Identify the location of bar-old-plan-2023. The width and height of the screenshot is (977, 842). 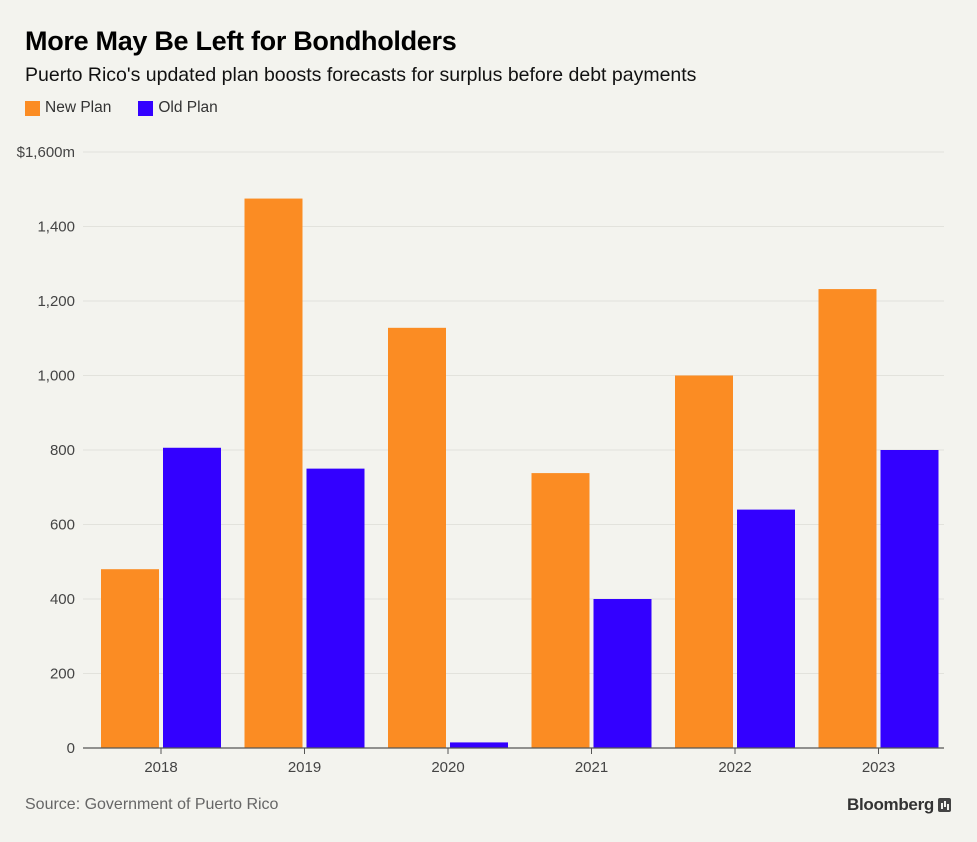
(909, 599).